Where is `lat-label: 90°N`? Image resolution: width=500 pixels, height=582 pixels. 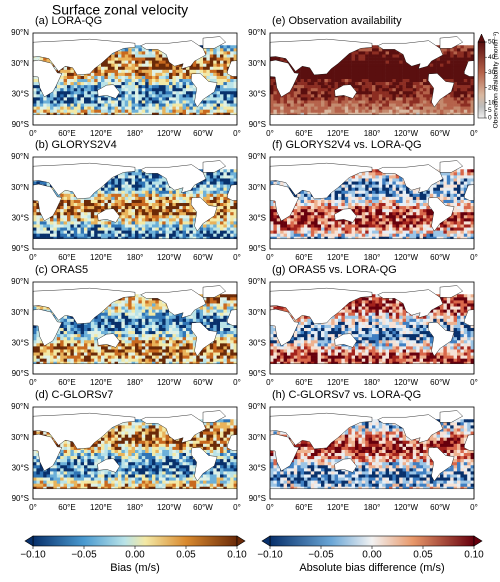
lat-label: 90°N is located at coordinates (257, 32).